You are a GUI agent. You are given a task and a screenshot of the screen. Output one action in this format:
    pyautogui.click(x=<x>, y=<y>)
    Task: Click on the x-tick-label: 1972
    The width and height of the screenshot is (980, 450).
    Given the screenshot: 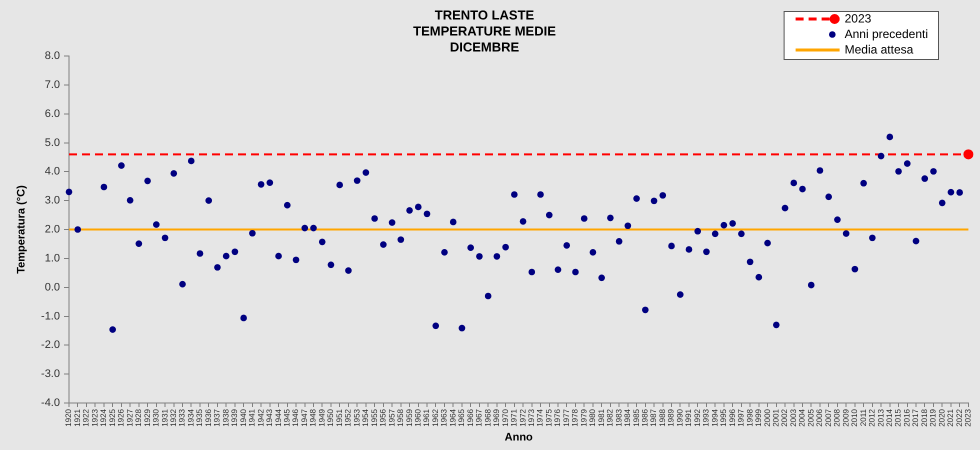 What is the action you would take?
    pyautogui.click(x=523, y=417)
    